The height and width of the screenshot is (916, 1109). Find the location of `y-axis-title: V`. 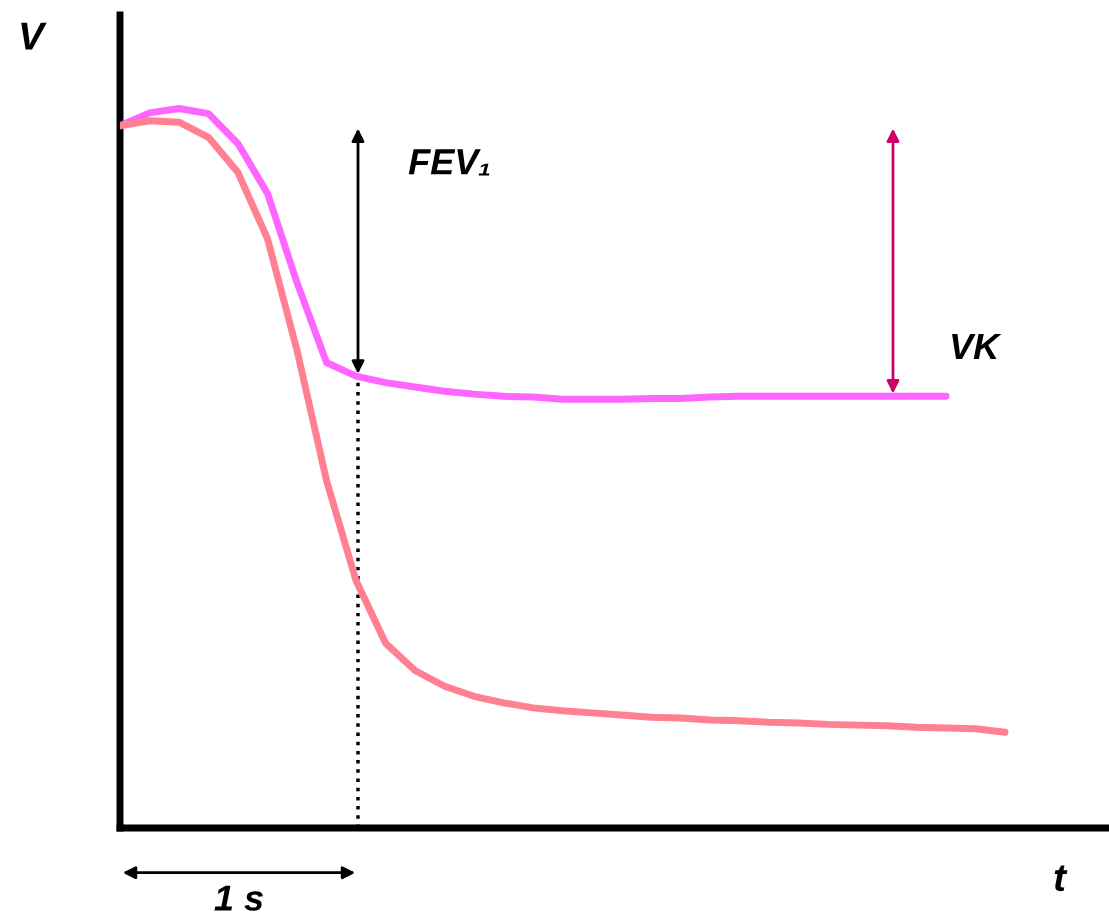

y-axis-title: V is located at coordinates (34, 36).